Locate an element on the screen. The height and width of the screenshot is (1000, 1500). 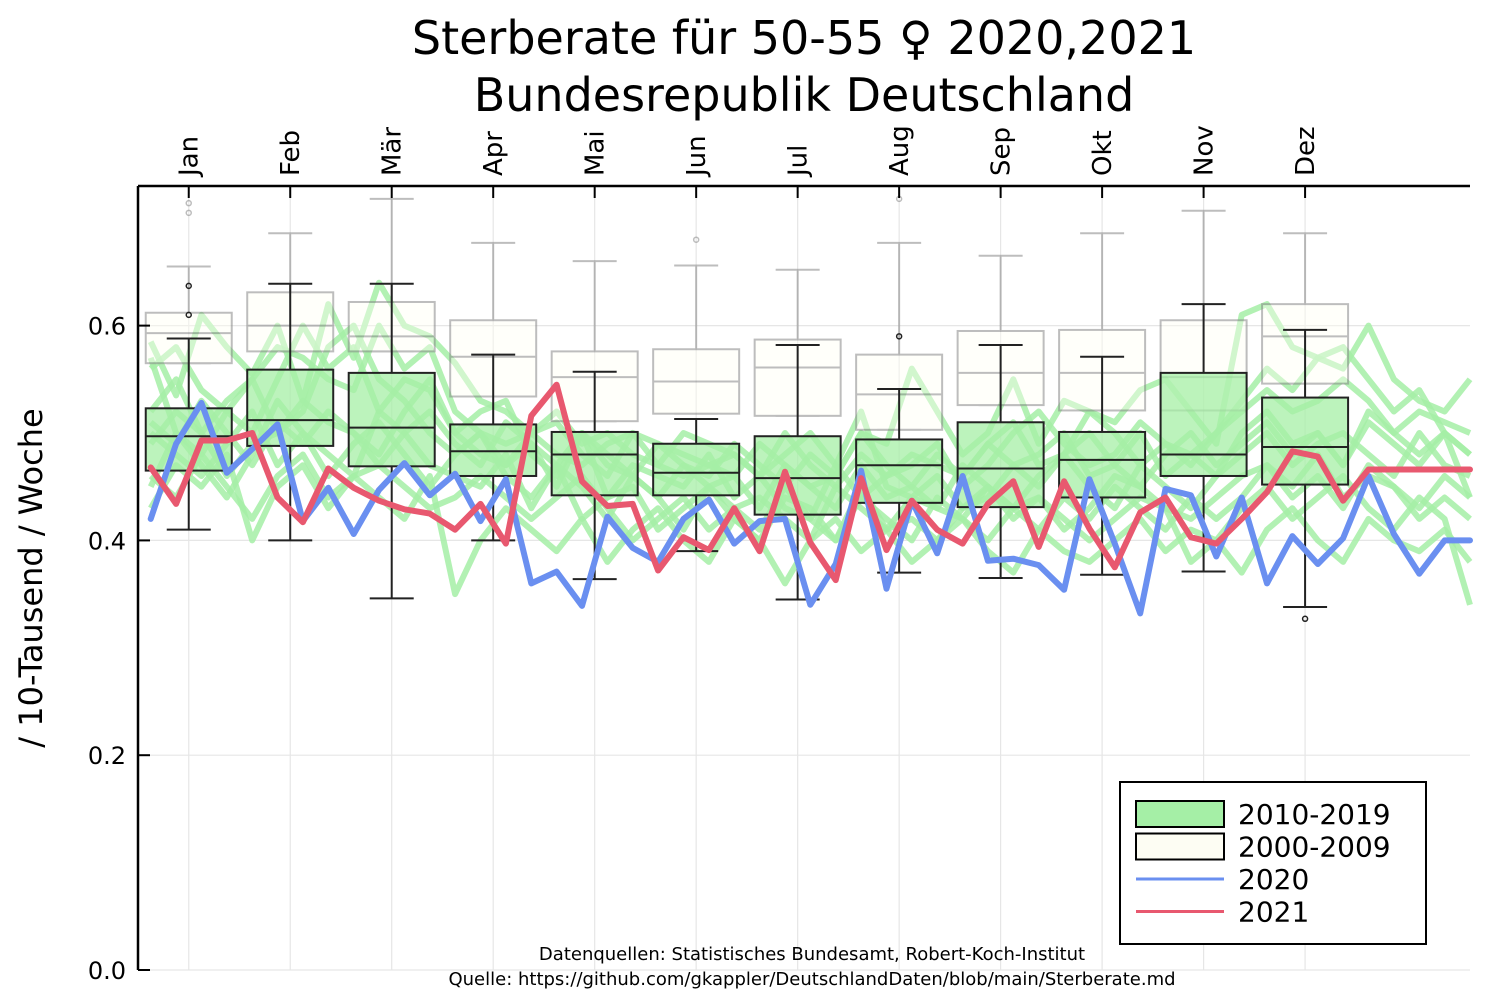
legend-box is located at coordinates (1273, 863).